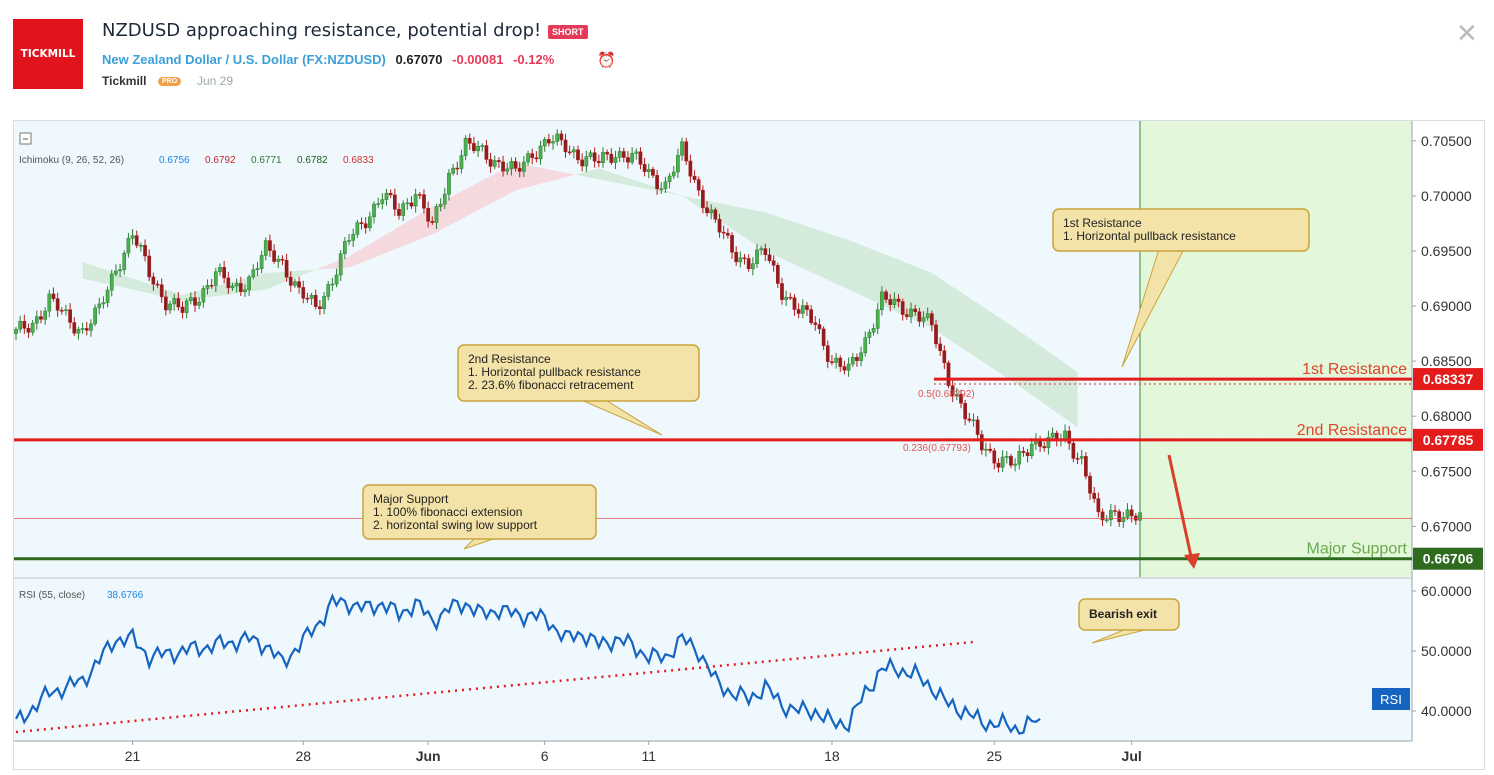  Describe the element at coordinates (1446, 526) in the screenshot. I see `price-tick-label: 0.67000` at that location.